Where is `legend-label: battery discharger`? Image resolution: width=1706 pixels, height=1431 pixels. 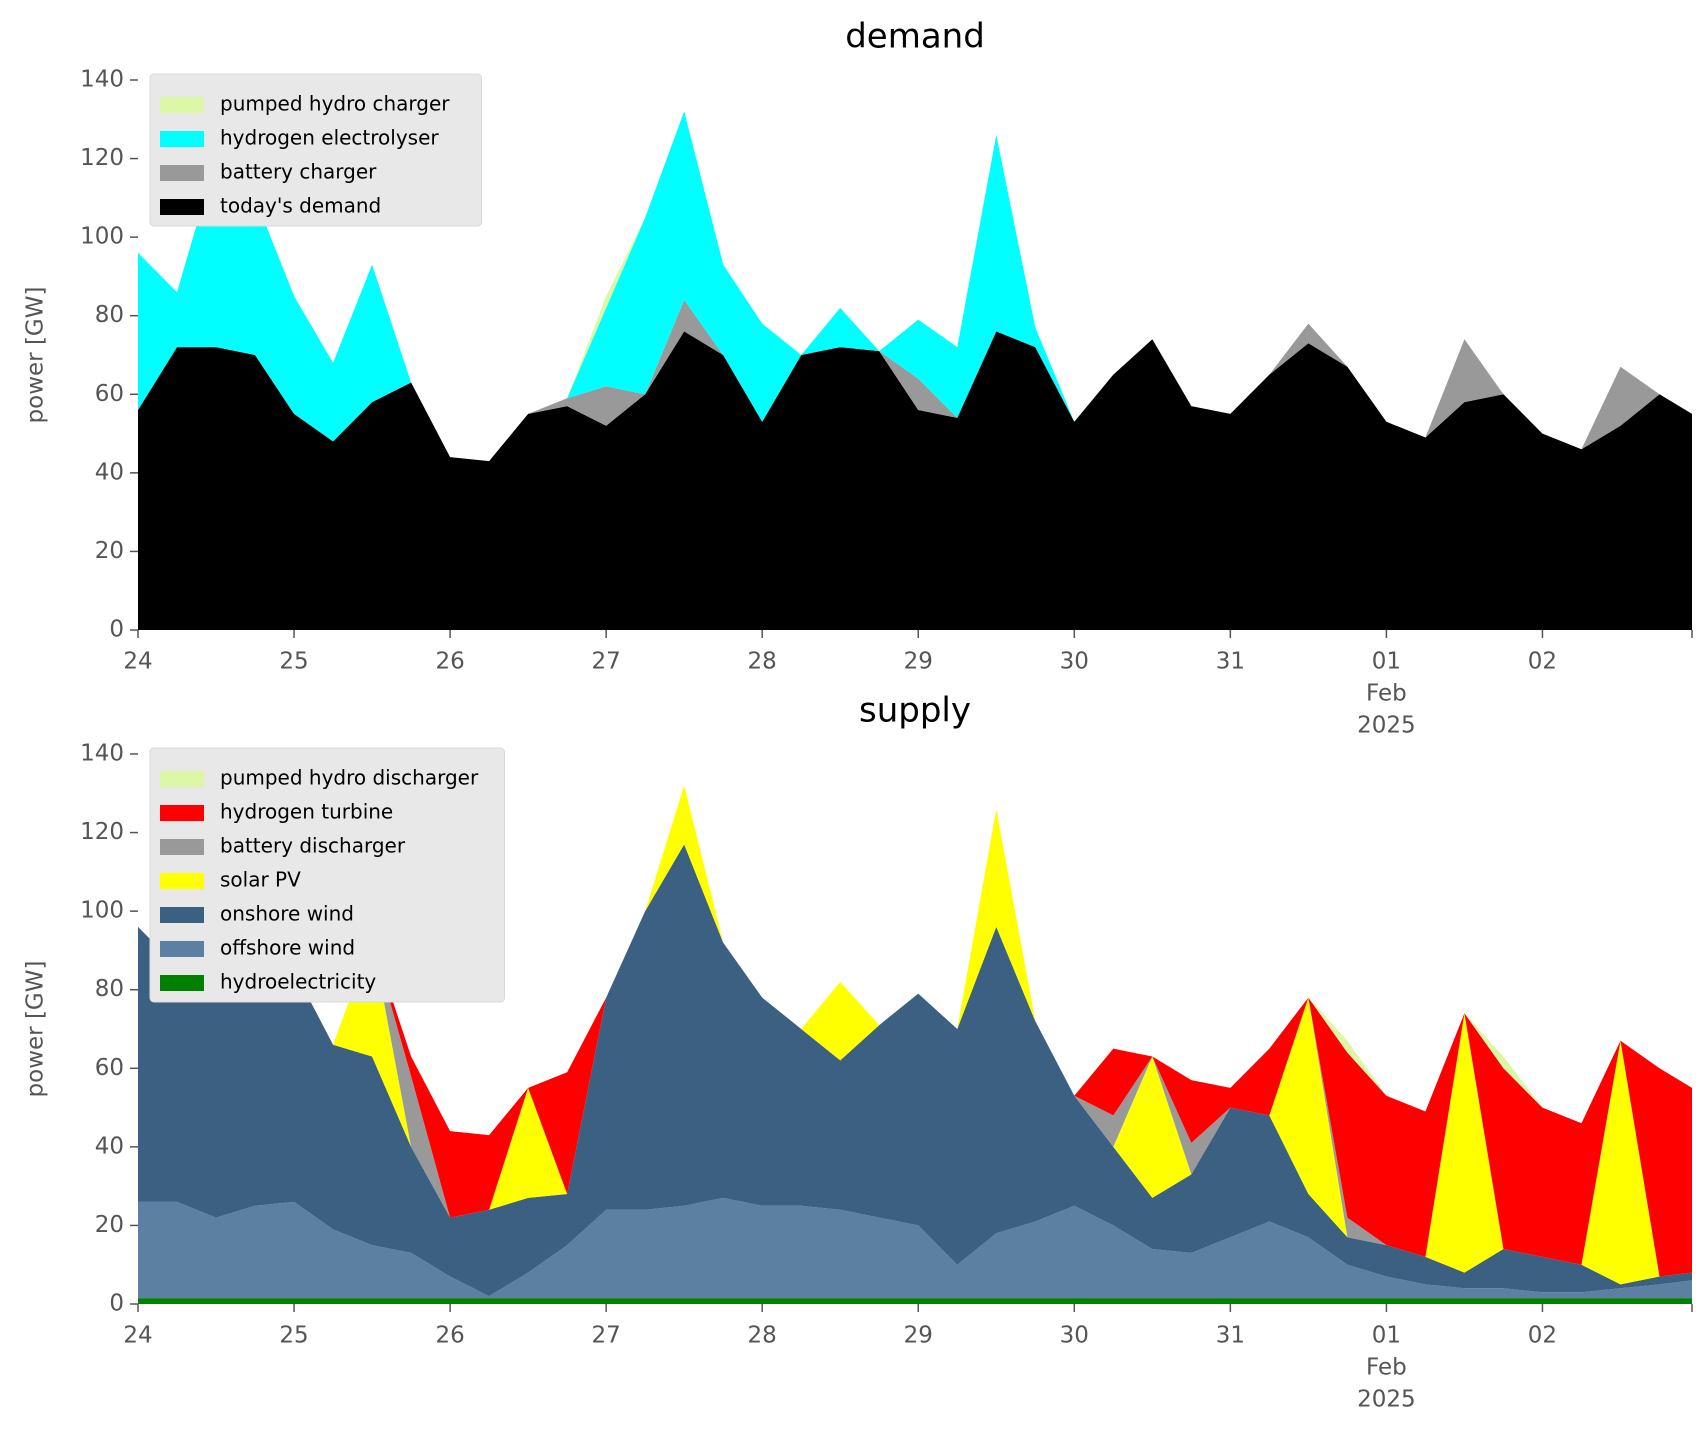 legend-label: battery discharger is located at coordinates (313, 846).